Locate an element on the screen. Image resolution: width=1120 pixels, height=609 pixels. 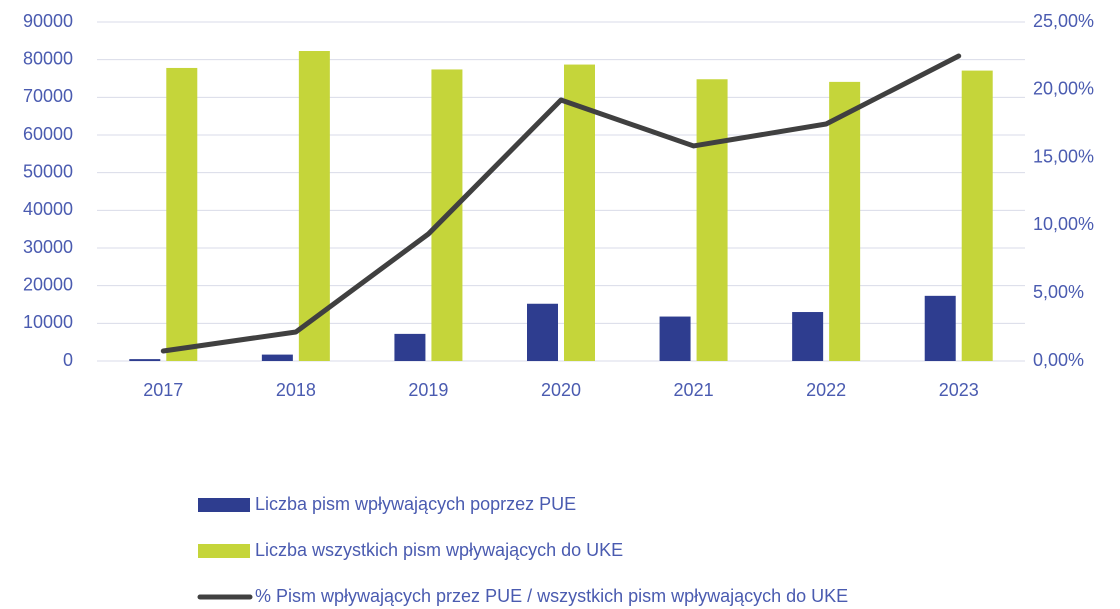
x-tick-label: 2021 is located at coordinates (694, 390).